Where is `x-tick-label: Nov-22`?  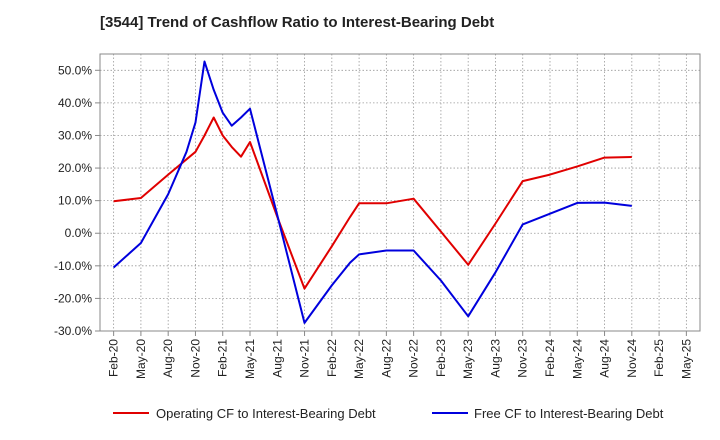
x-tick-label: Nov-22 is located at coordinates (414, 358).